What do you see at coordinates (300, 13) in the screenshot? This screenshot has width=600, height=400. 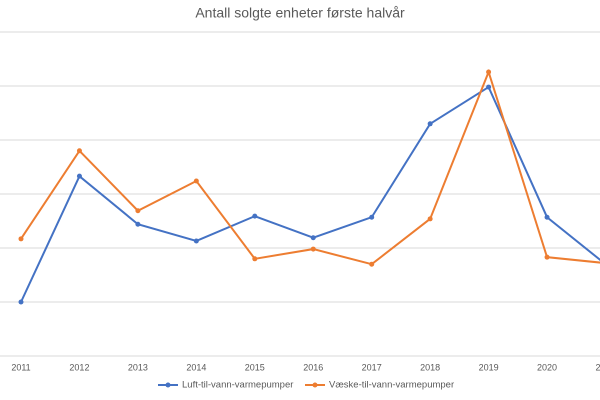 I see `chart-title: Antall solgte enheter første halvår` at bounding box center [300, 13].